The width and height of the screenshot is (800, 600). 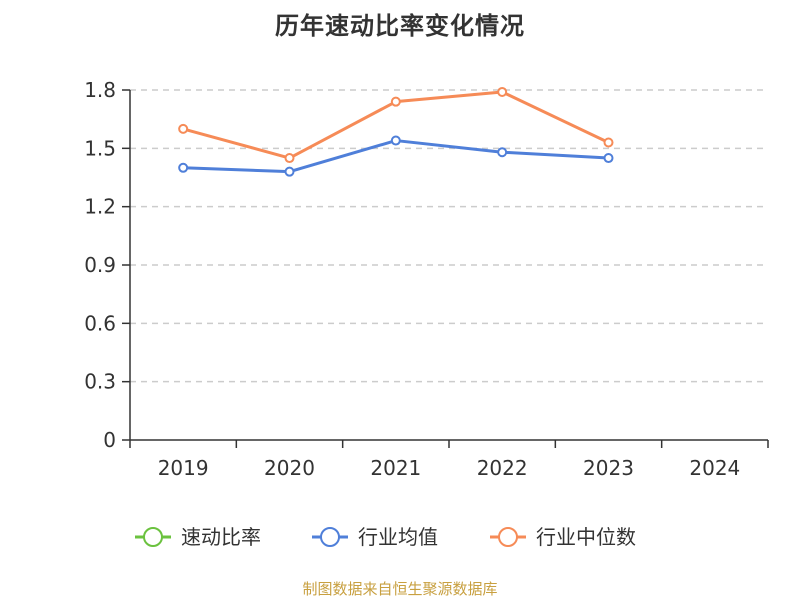 I want to click on legend-item: 行业均值, so click(x=375, y=537).